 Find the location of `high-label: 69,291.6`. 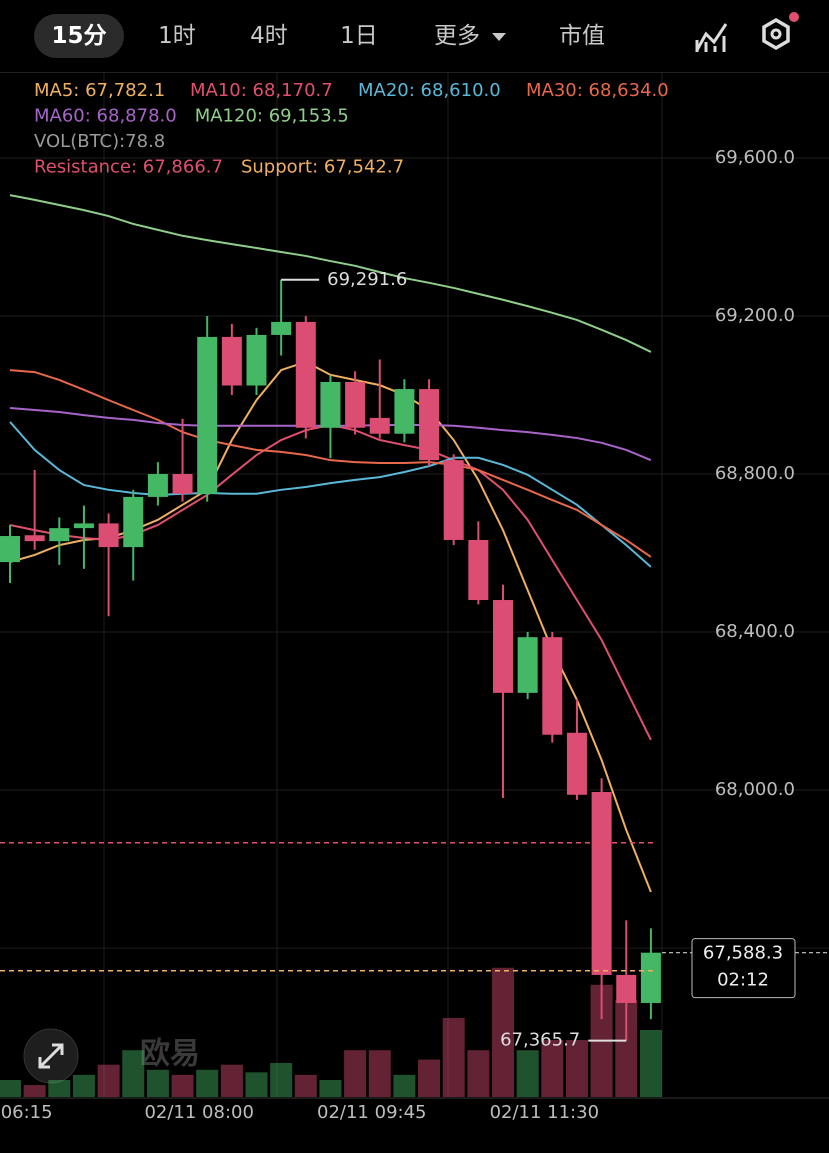

high-label: 69,291.6 is located at coordinates (367, 279).